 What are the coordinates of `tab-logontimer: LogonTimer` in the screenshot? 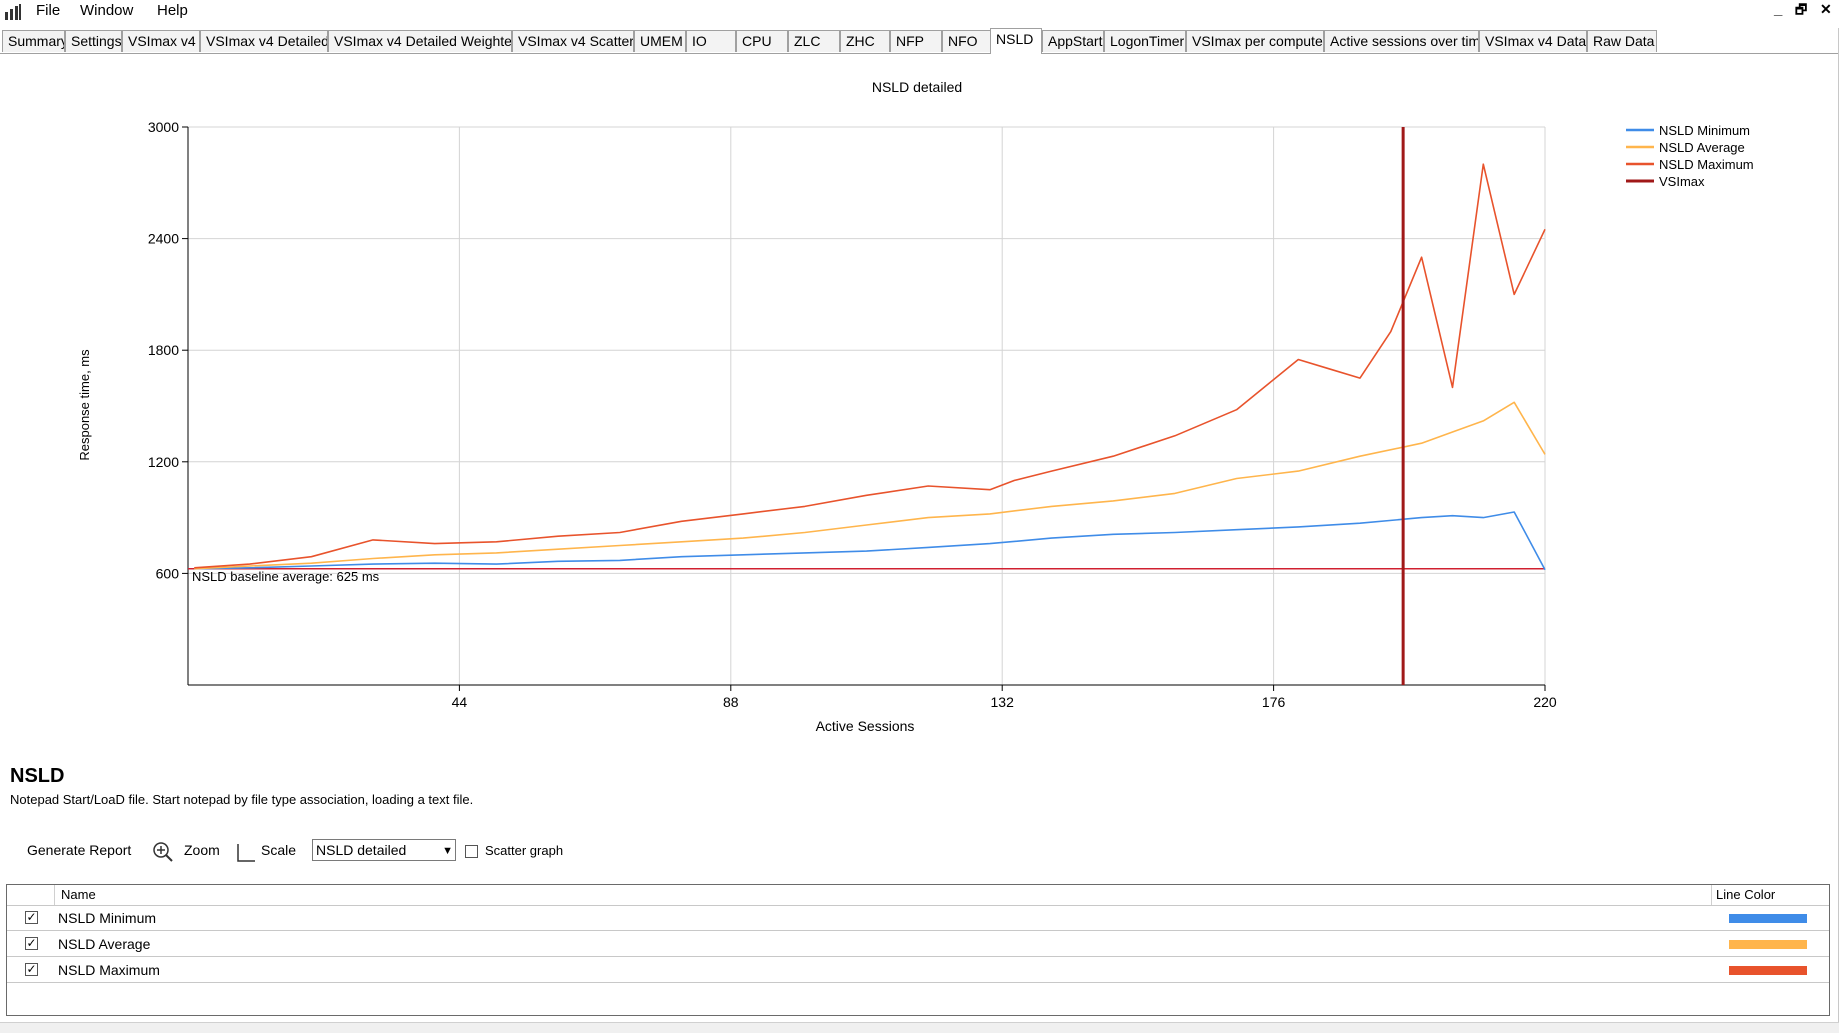 It's located at (1145, 41).